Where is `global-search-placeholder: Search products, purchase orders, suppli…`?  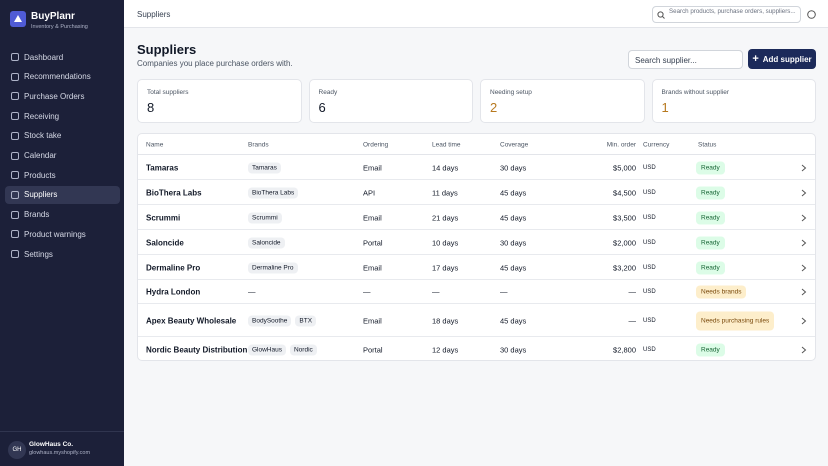 global-search-placeholder: Search products, purchase orders, suppli… is located at coordinates (732, 11).